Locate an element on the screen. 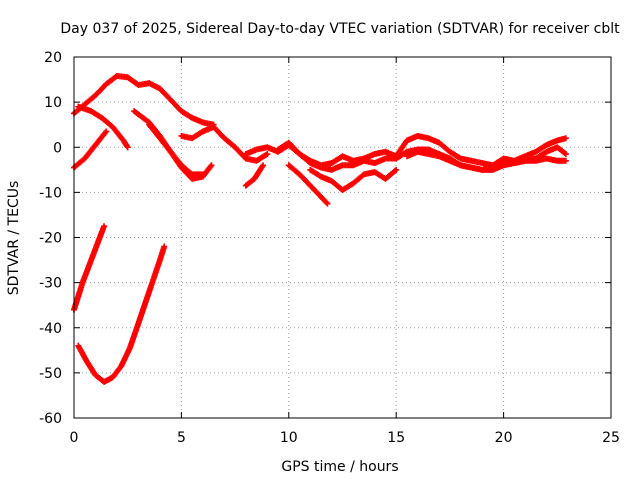  x-axis-label: GPS time / hours is located at coordinates (339, 467).